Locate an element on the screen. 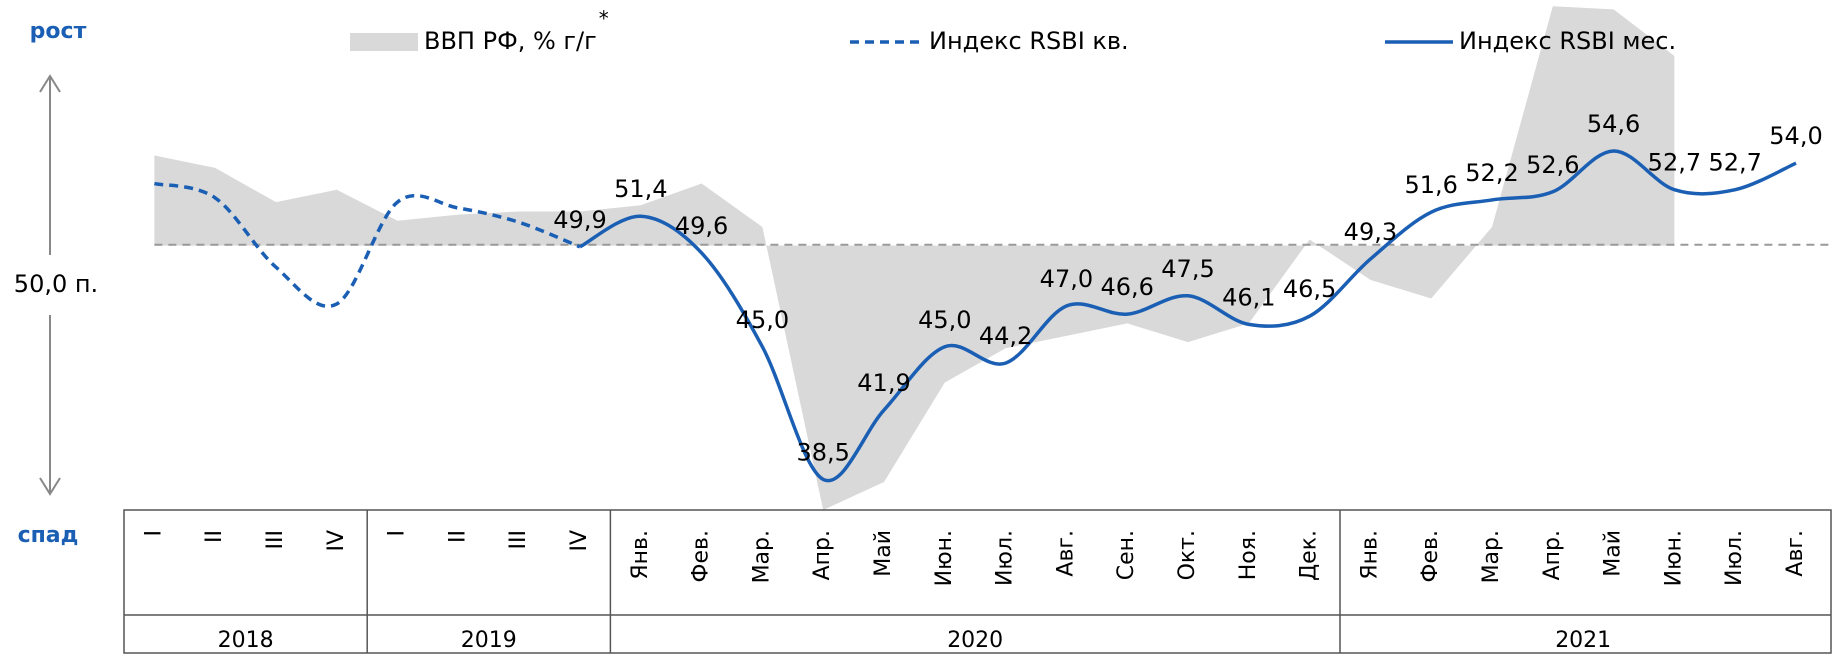  x-tick-label: Сен. is located at coordinates (1126, 555).